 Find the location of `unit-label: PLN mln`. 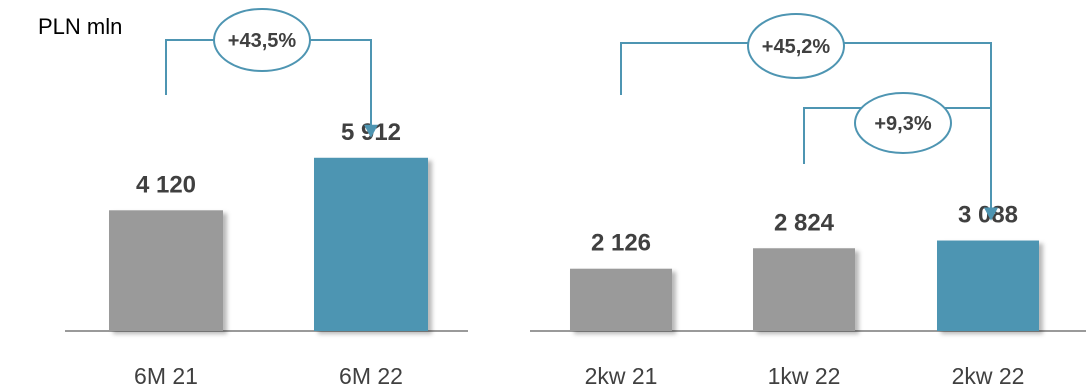

unit-label: PLN mln is located at coordinates (80, 26).